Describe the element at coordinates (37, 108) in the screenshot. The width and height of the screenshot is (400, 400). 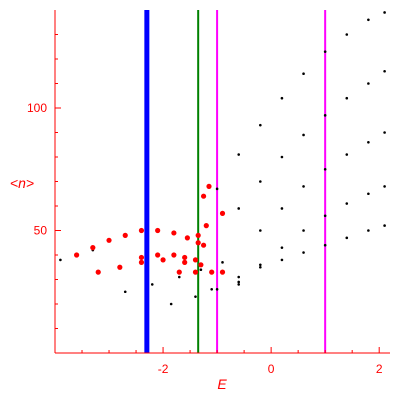
I see `y-tick-label: 100` at that location.